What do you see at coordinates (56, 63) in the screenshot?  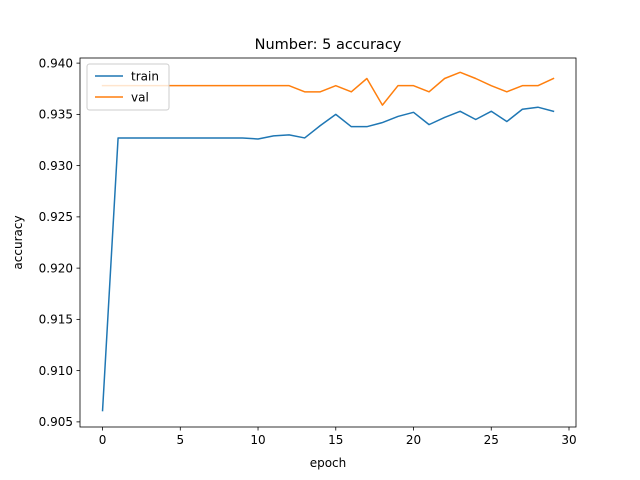 I see `y-tick-label: 0.940` at bounding box center [56, 63].